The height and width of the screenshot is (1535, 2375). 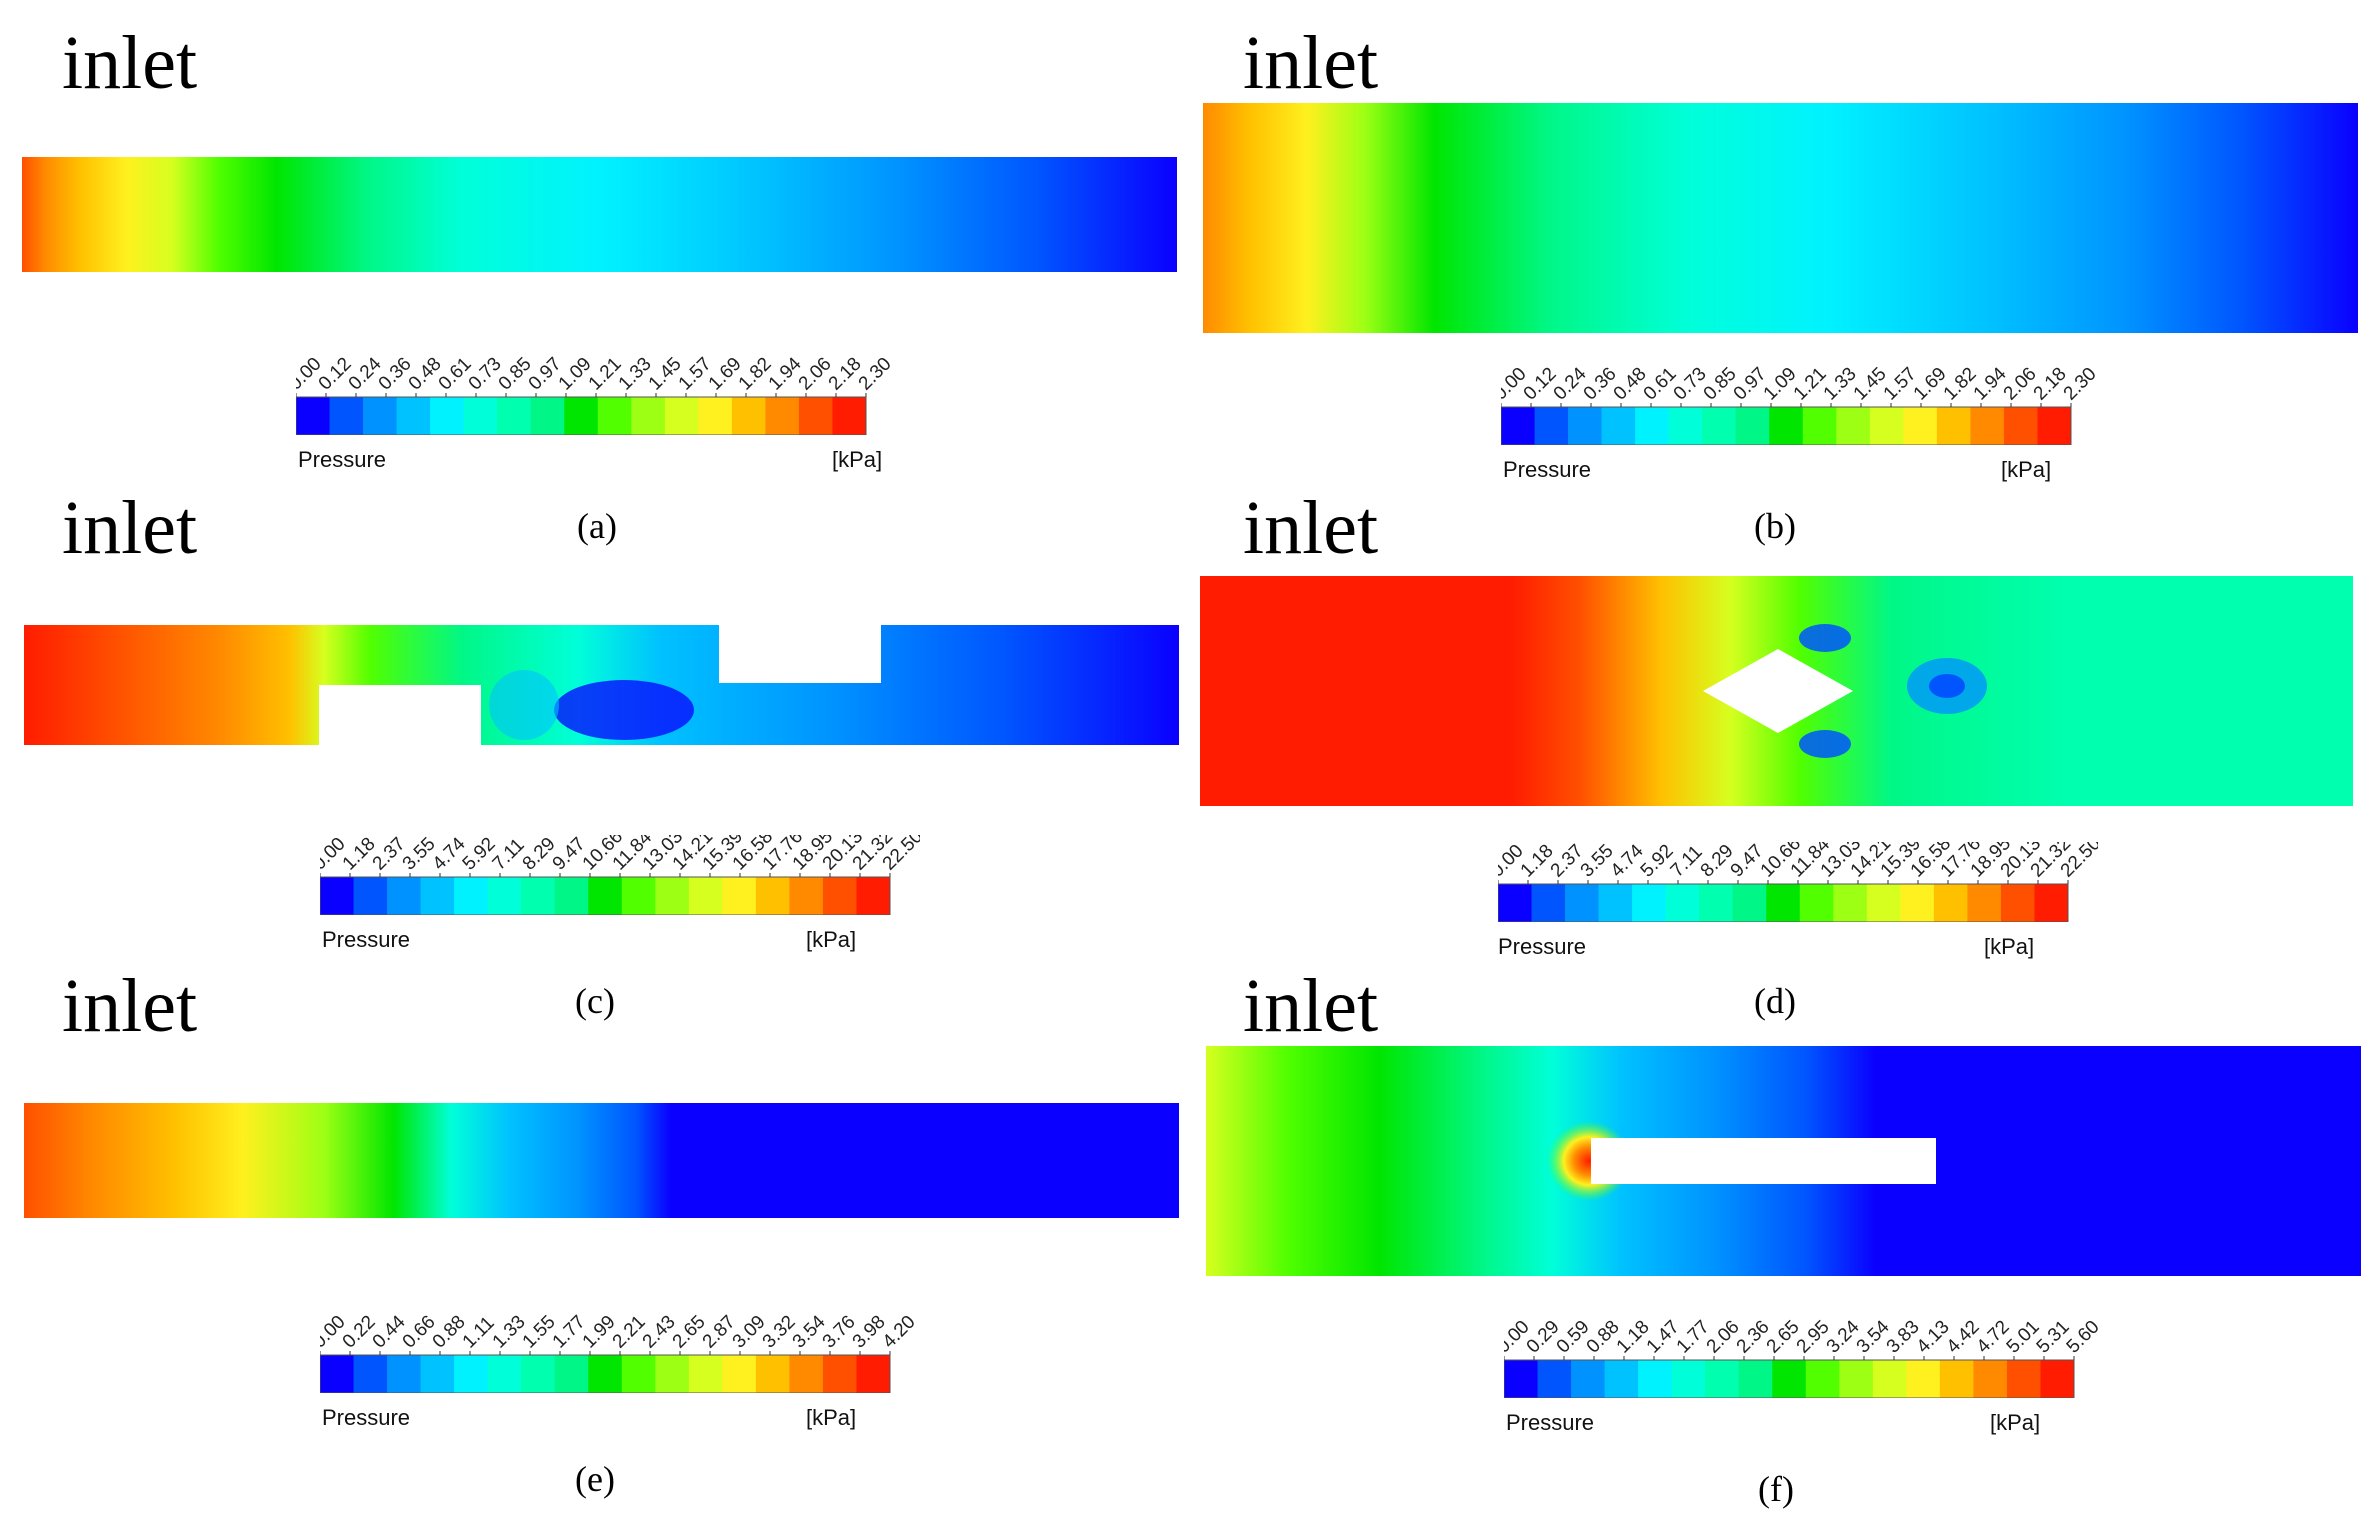 I want to click on caption-c: (c), so click(x=595, y=1001).